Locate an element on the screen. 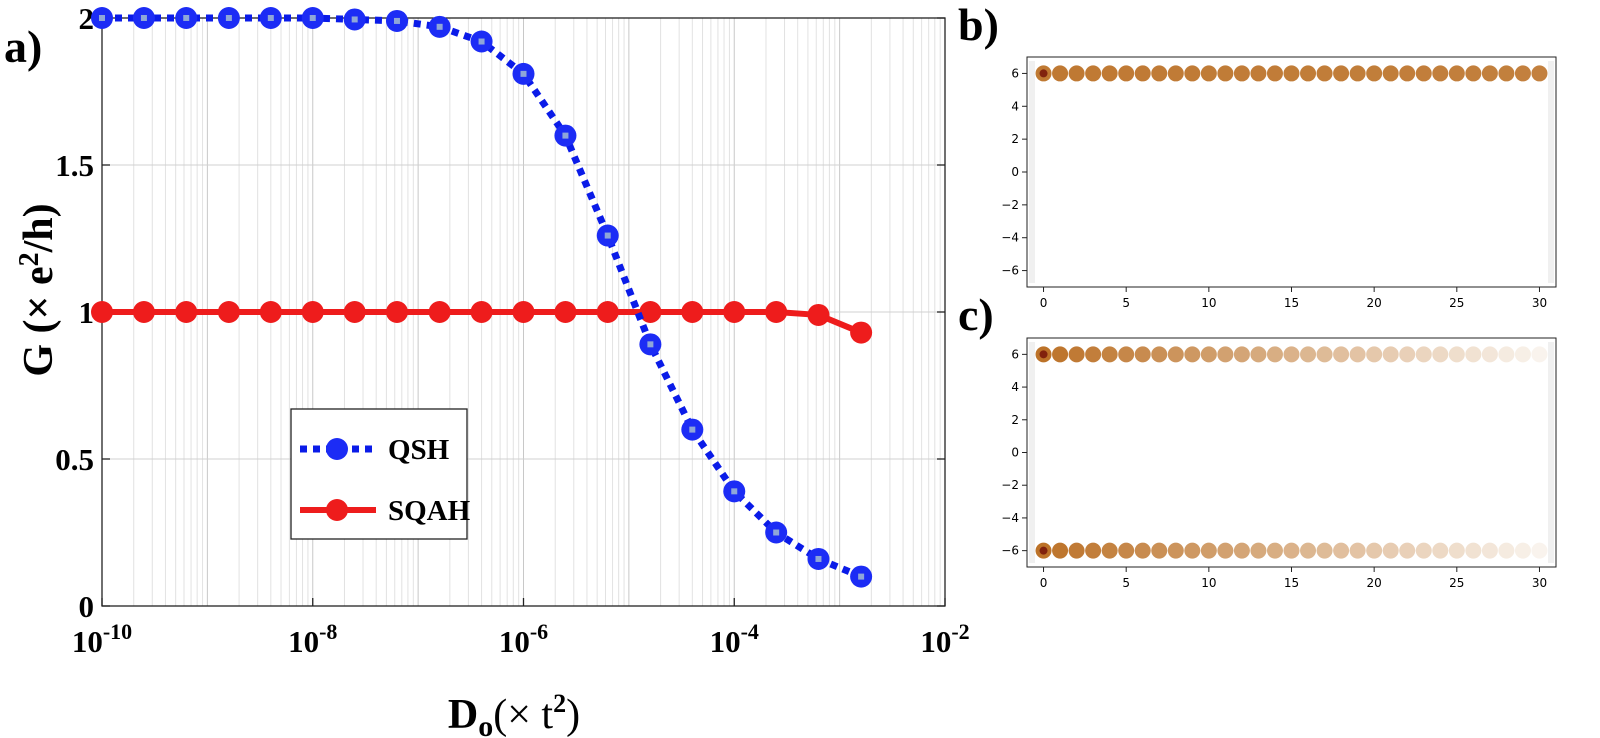 The image size is (1600, 738). x-tick-label: 15 is located at coordinates (1291, 303).